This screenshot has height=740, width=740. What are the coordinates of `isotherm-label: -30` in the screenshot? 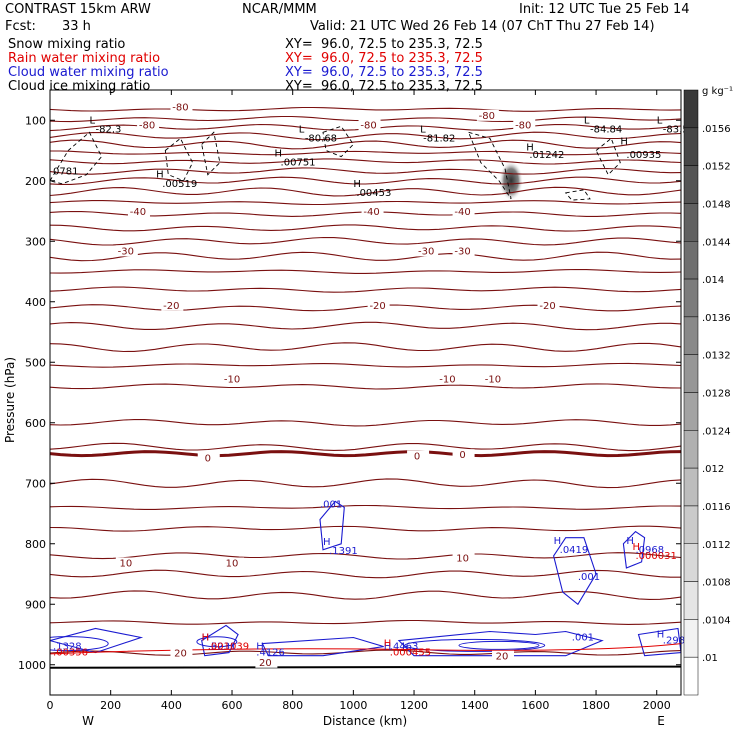 It's located at (126, 251).